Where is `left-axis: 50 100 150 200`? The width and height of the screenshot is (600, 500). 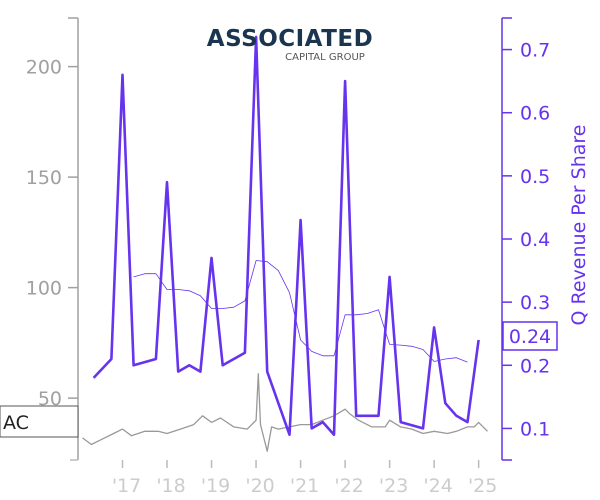
left-axis: 50 100 150 200 is located at coordinates (52, 238).